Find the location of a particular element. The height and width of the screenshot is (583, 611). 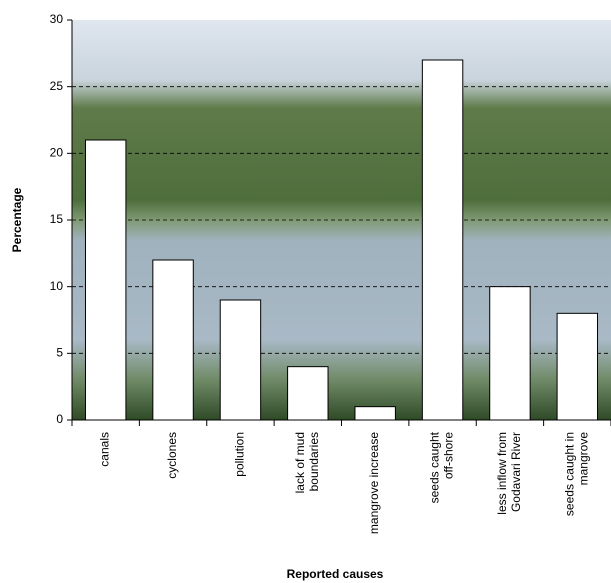

x-tick-label: cyclones is located at coordinates (172, 455).